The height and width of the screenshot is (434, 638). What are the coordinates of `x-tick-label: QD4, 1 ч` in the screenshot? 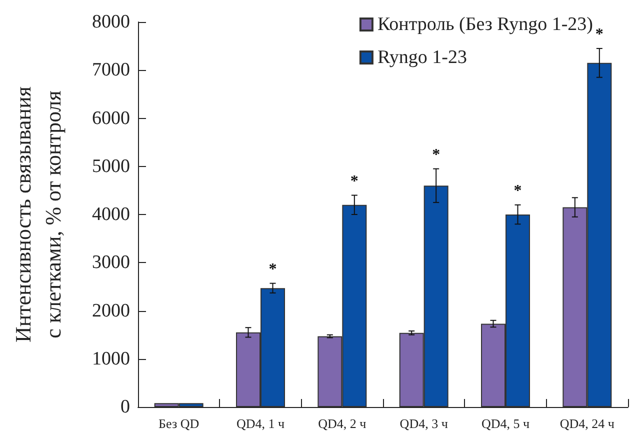 It's located at (260, 423).